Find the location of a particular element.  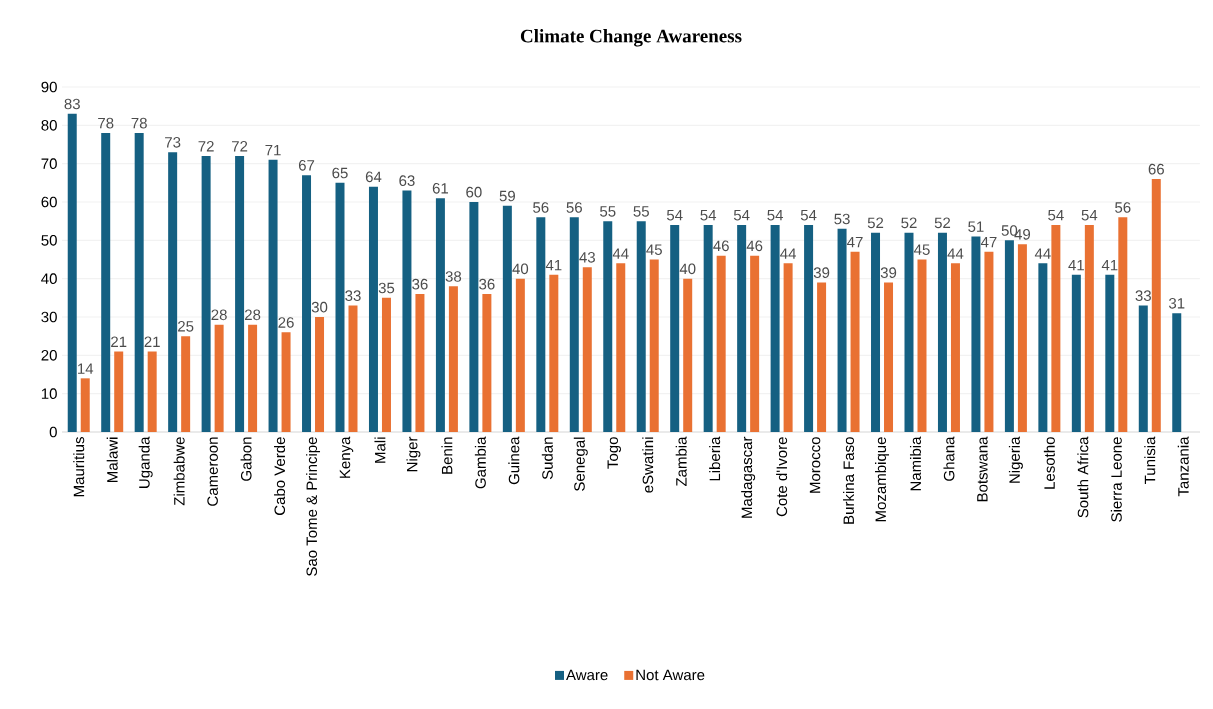

y-tick-label: 30 is located at coordinates (49, 317).